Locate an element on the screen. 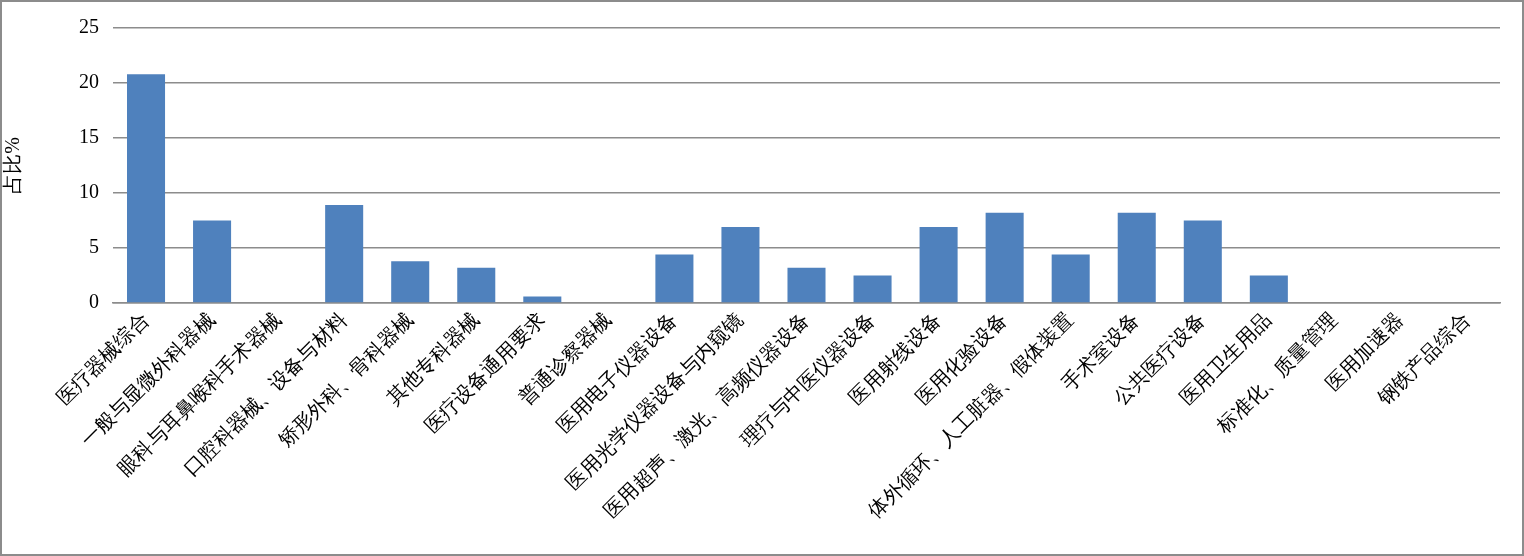 The height and width of the screenshot is (556, 1524). y-tick-label: 15 is located at coordinates (89, 136).